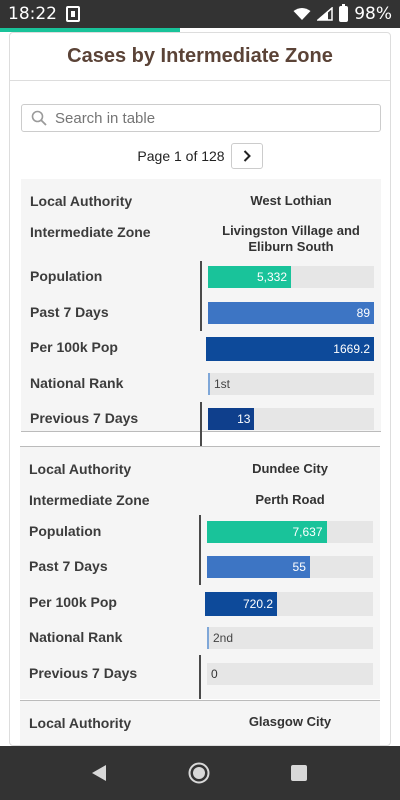 This screenshot has height=800, width=400. What do you see at coordinates (258, 567) in the screenshot?
I see `past-7-days-bar: 55` at bounding box center [258, 567].